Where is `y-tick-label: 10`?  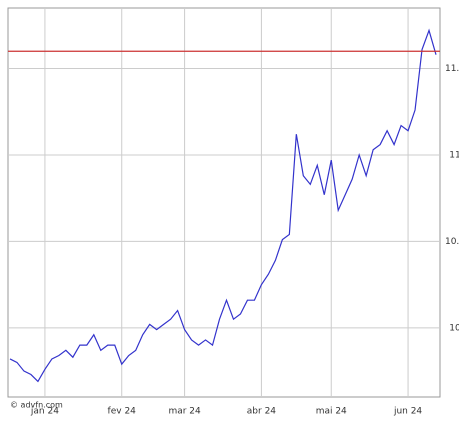 y-tick-label: 10 is located at coordinates (454, 328).